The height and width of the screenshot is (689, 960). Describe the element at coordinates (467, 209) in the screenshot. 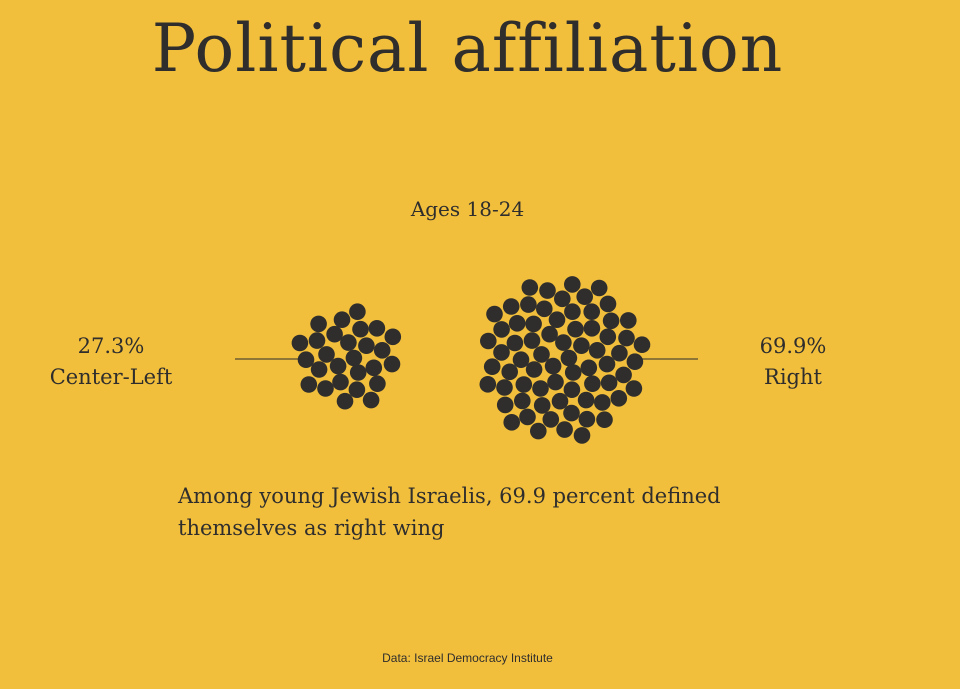

I see `chart-subtitle: Ages 18-24` at that location.